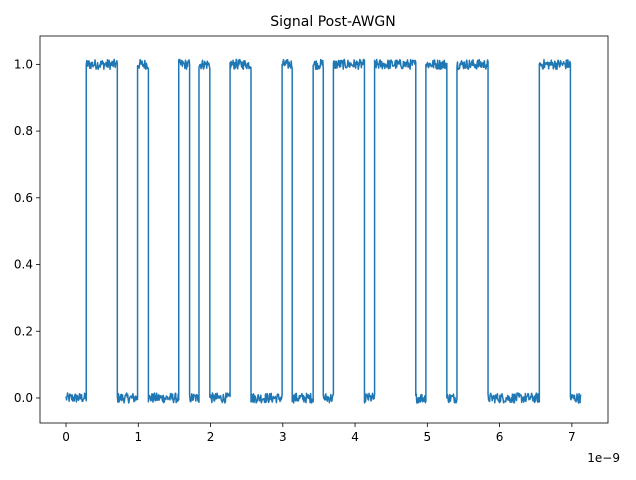 The height and width of the screenshot is (480, 636). What do you see at coordinates (23, 331) in the screenshot?
I see `y-tick-label: 0.2` at bounding box center [23, 331].